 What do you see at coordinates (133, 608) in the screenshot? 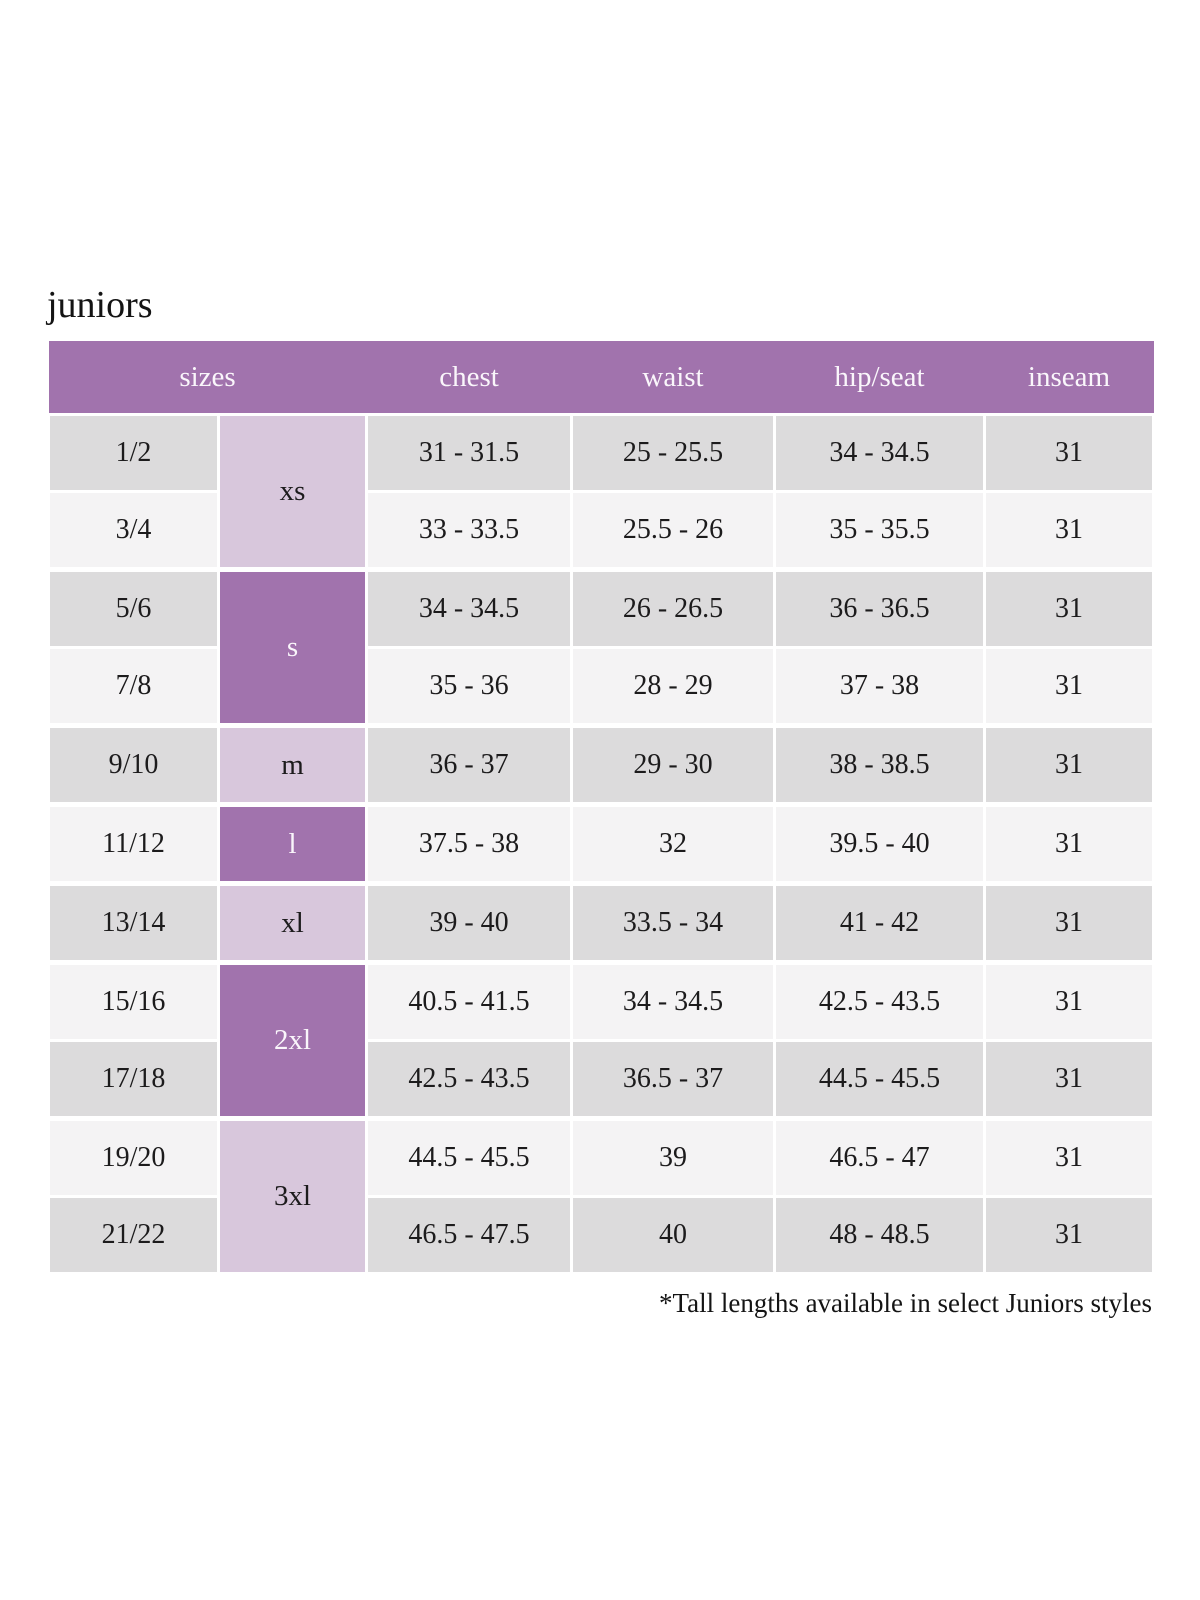
I see `cell-size: 5/6` at bounding box center [133, 608].